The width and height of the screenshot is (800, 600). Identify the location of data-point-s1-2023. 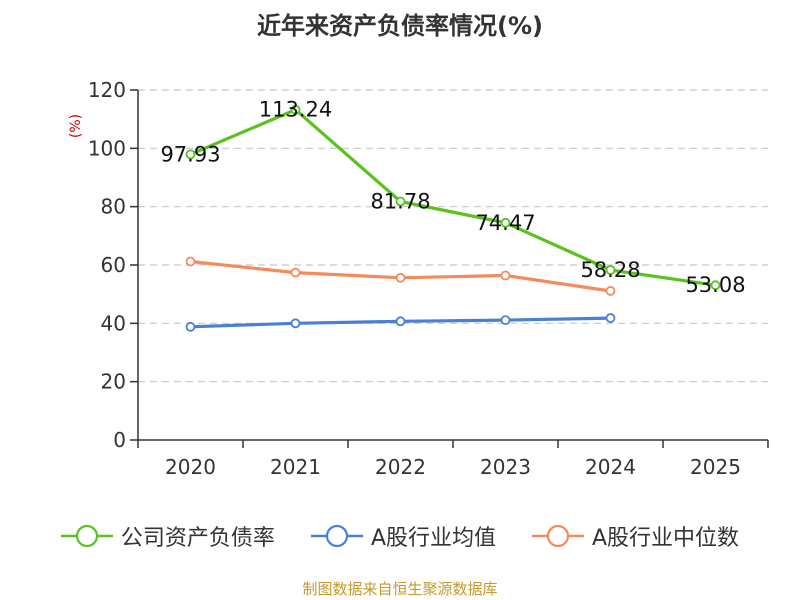
(505, 320).